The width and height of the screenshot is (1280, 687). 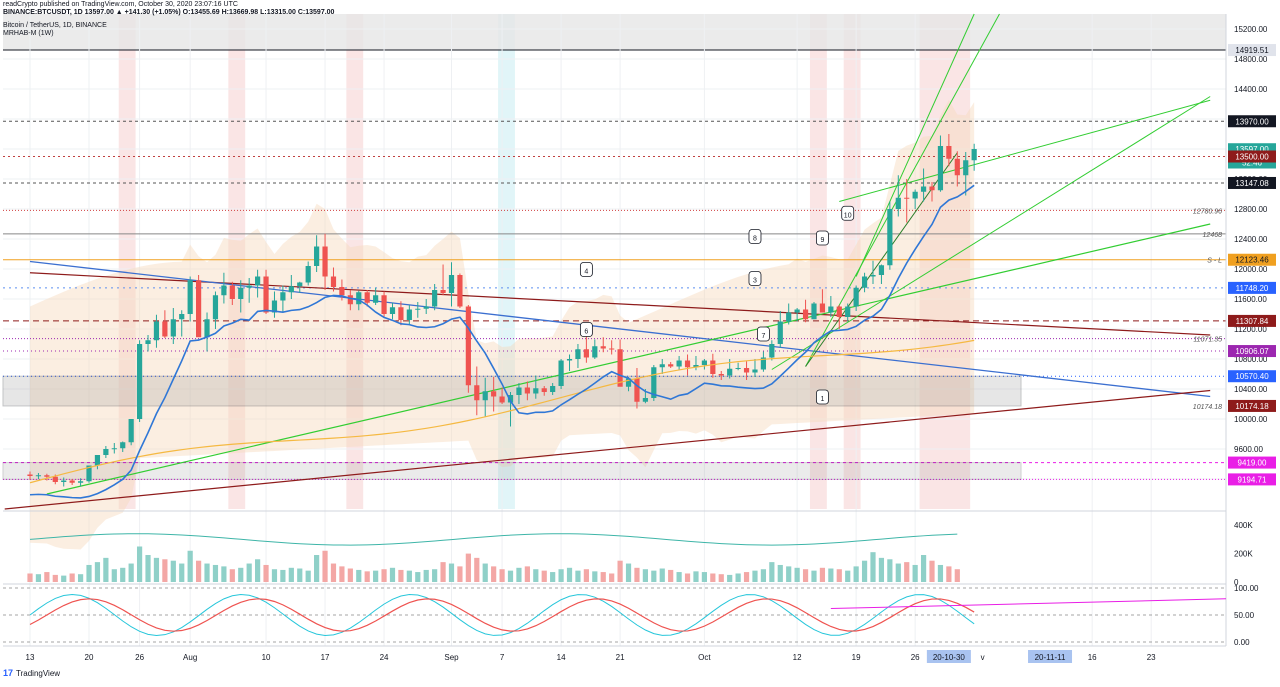 What do you see at coordinates (586, 269) in the screenshot?
I see `callout-4: 4` at bounding box center [586, 269].